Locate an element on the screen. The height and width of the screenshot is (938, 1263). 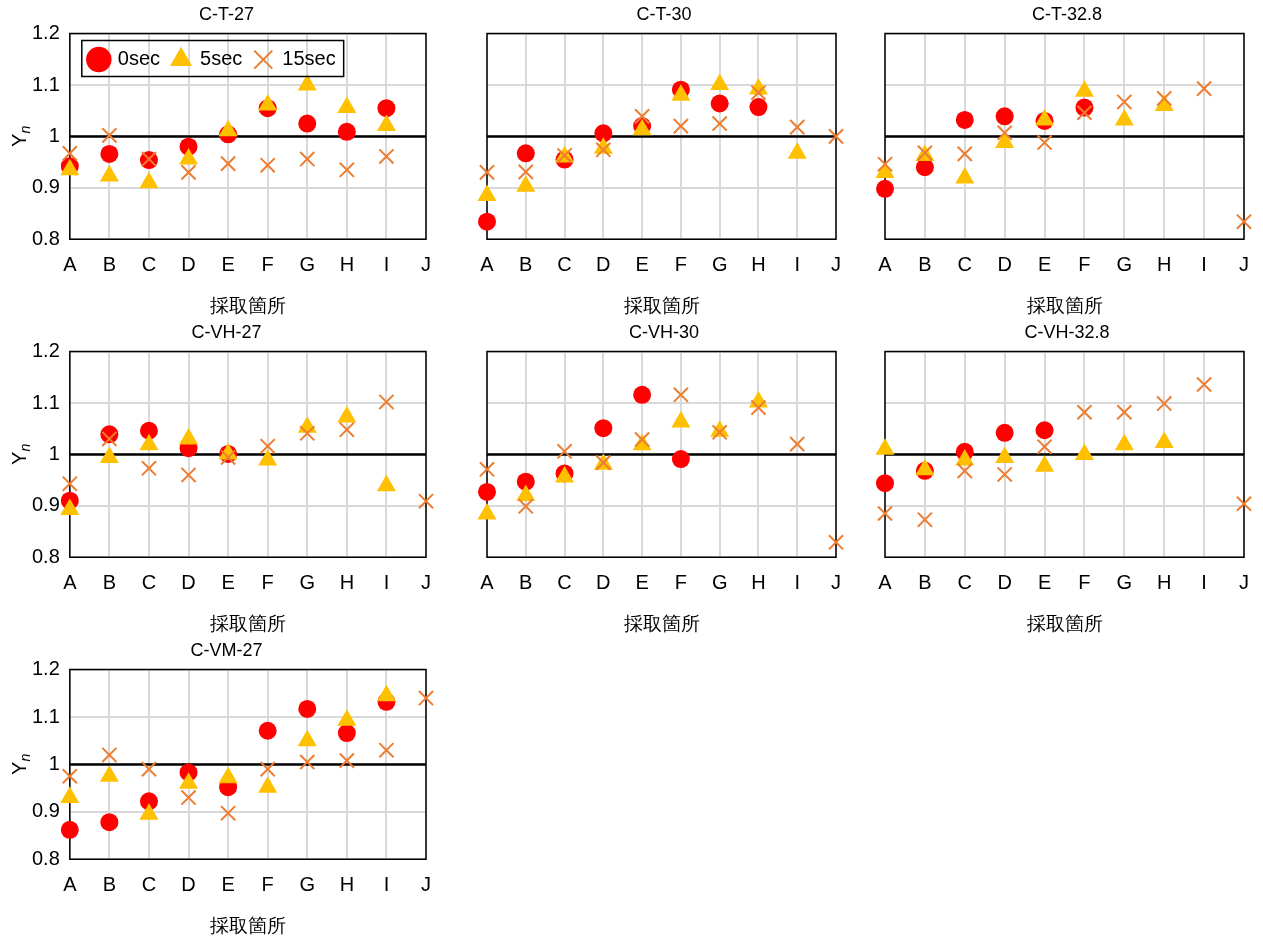
chart-title: C-T-30 is located at coordinates (664, 13).